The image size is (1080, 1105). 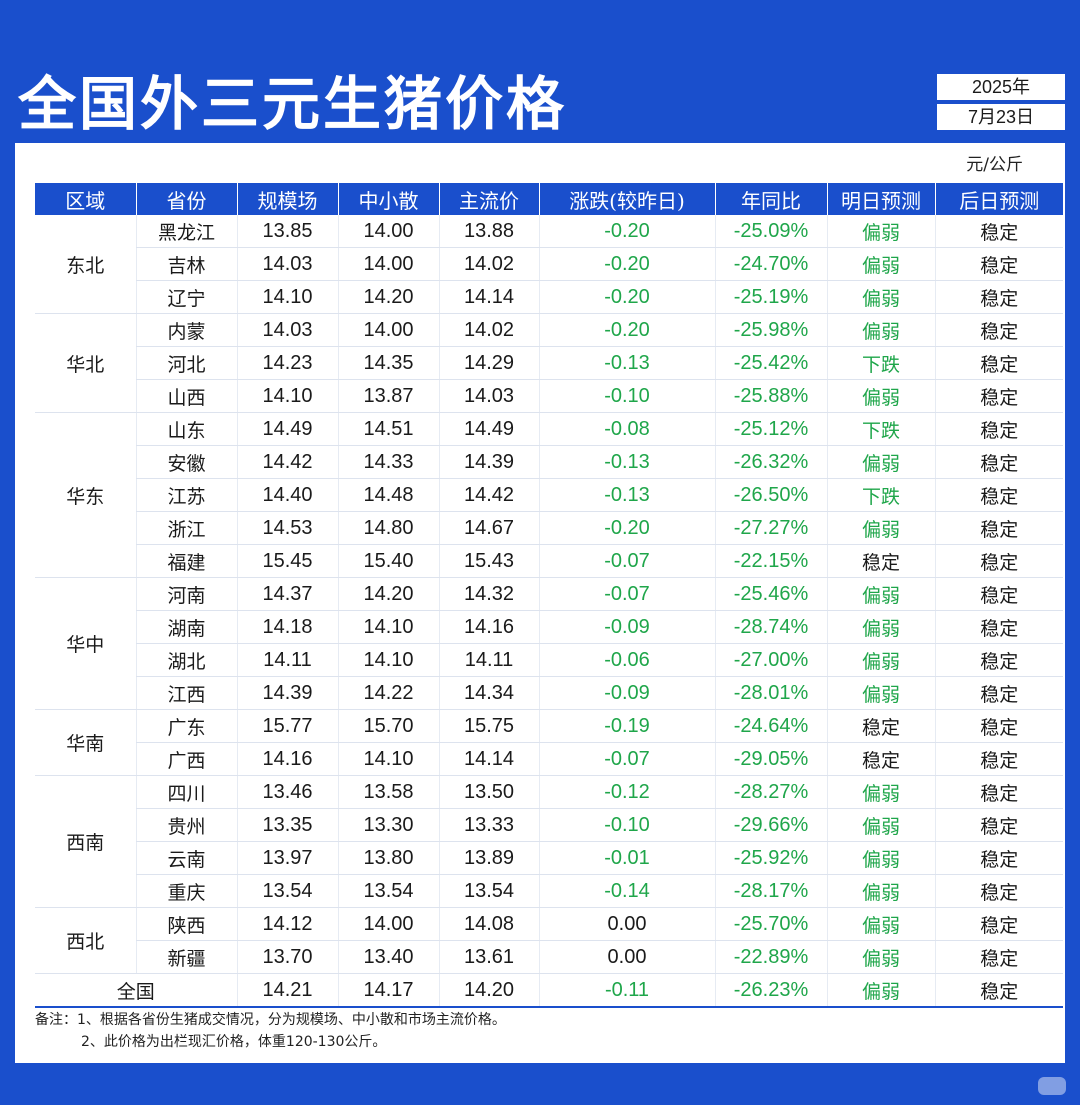 What do you see at coordinates (549, 957) in the screenshot?
I see `table-row: 新疆 13.70 13.40 13.61 0.00 -22.89% 偏弱 稳定` at bounding box center [549, 957].